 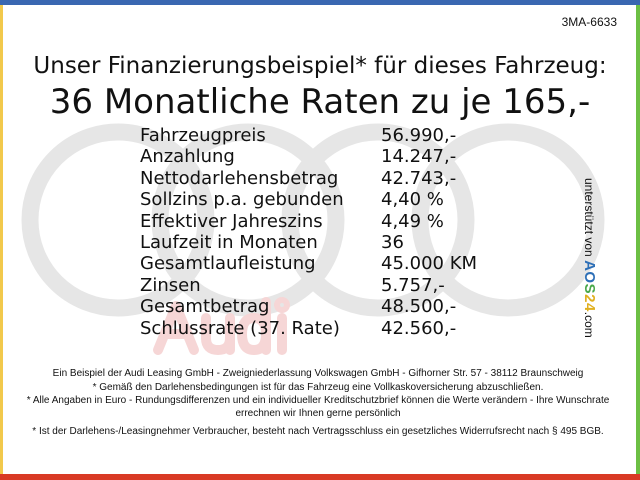 I want to click on row-label: Fahrzeugpreis, so click(x=203, y=135).